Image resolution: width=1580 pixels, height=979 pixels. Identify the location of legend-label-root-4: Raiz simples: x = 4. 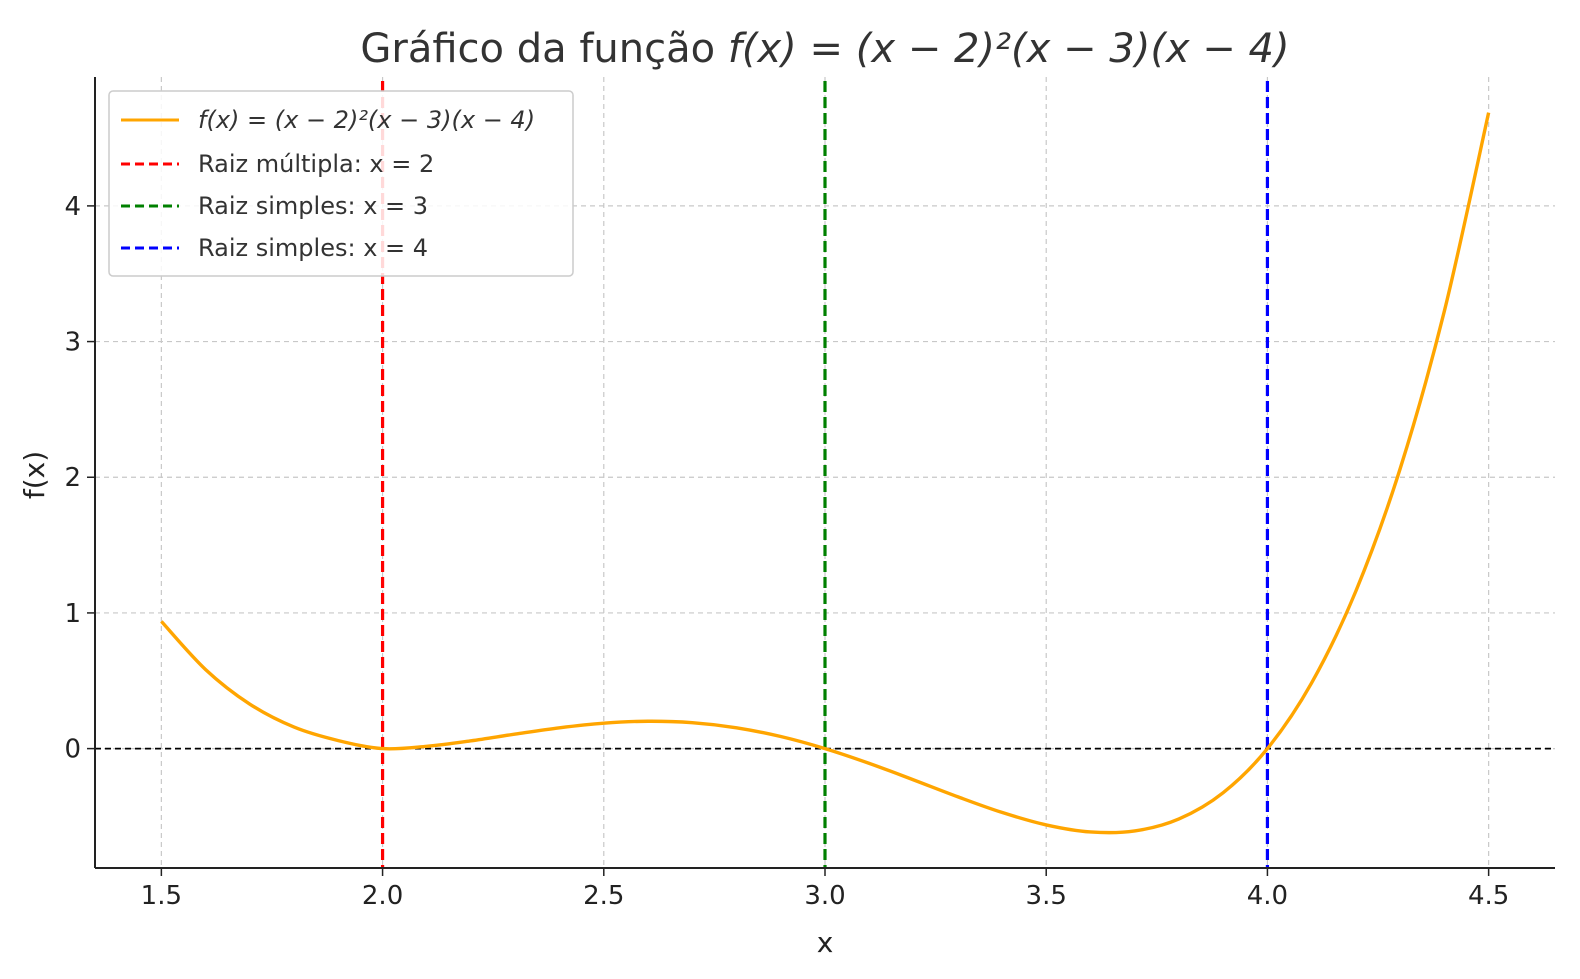
(313, 248).